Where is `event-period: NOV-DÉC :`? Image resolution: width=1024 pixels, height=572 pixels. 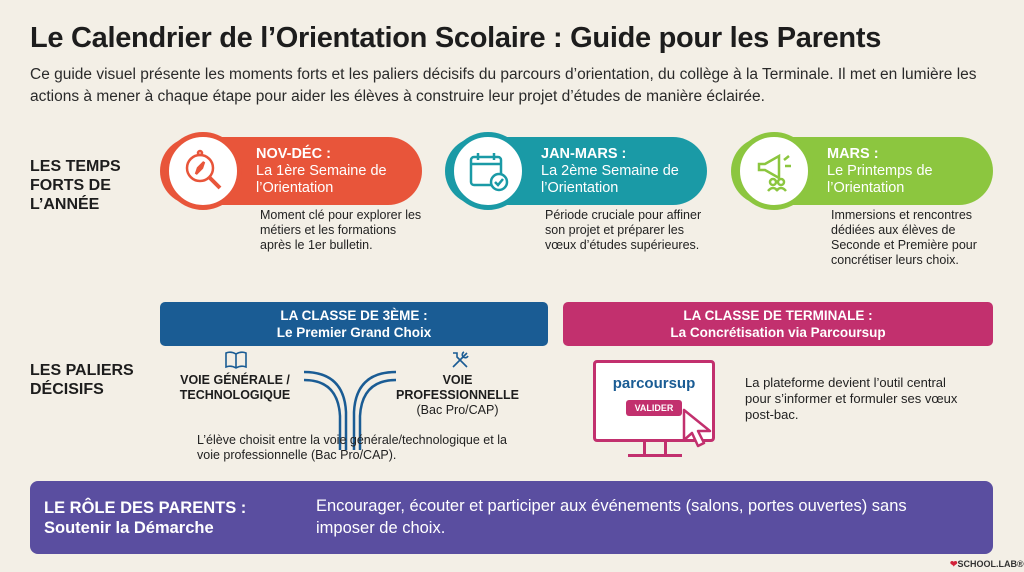 event-period: NOV-DÉC : is located at coordinates (293, 153).